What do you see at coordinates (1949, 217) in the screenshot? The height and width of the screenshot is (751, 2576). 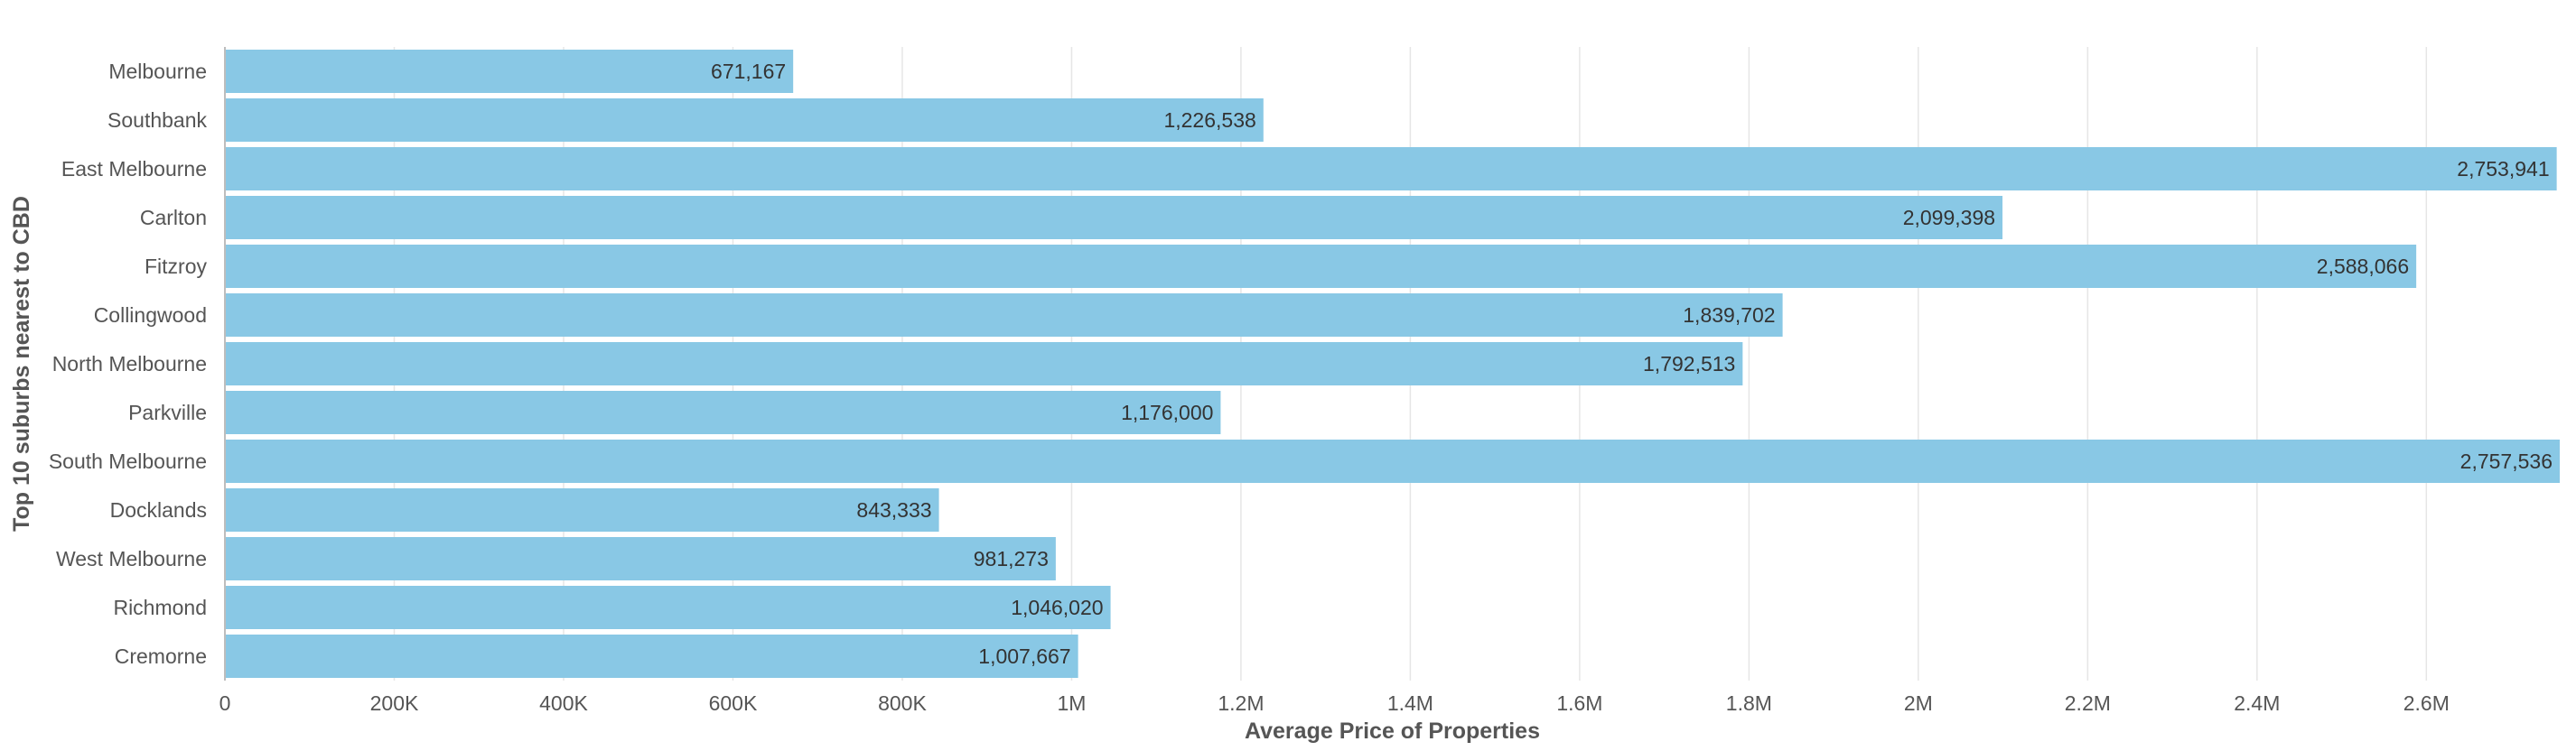 I see `data-label: 2,099,398` at bounding box center [1949, 217].